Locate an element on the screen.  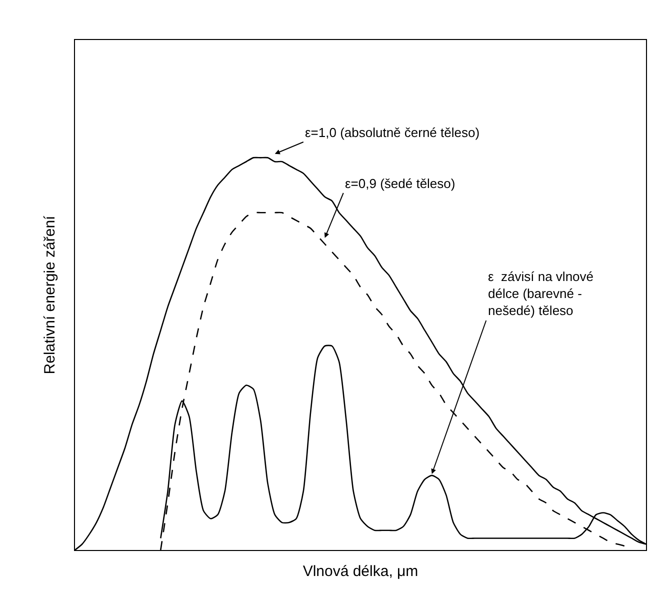
y-axis-title: Relativní energie záření is located at coordinates (49, 294).